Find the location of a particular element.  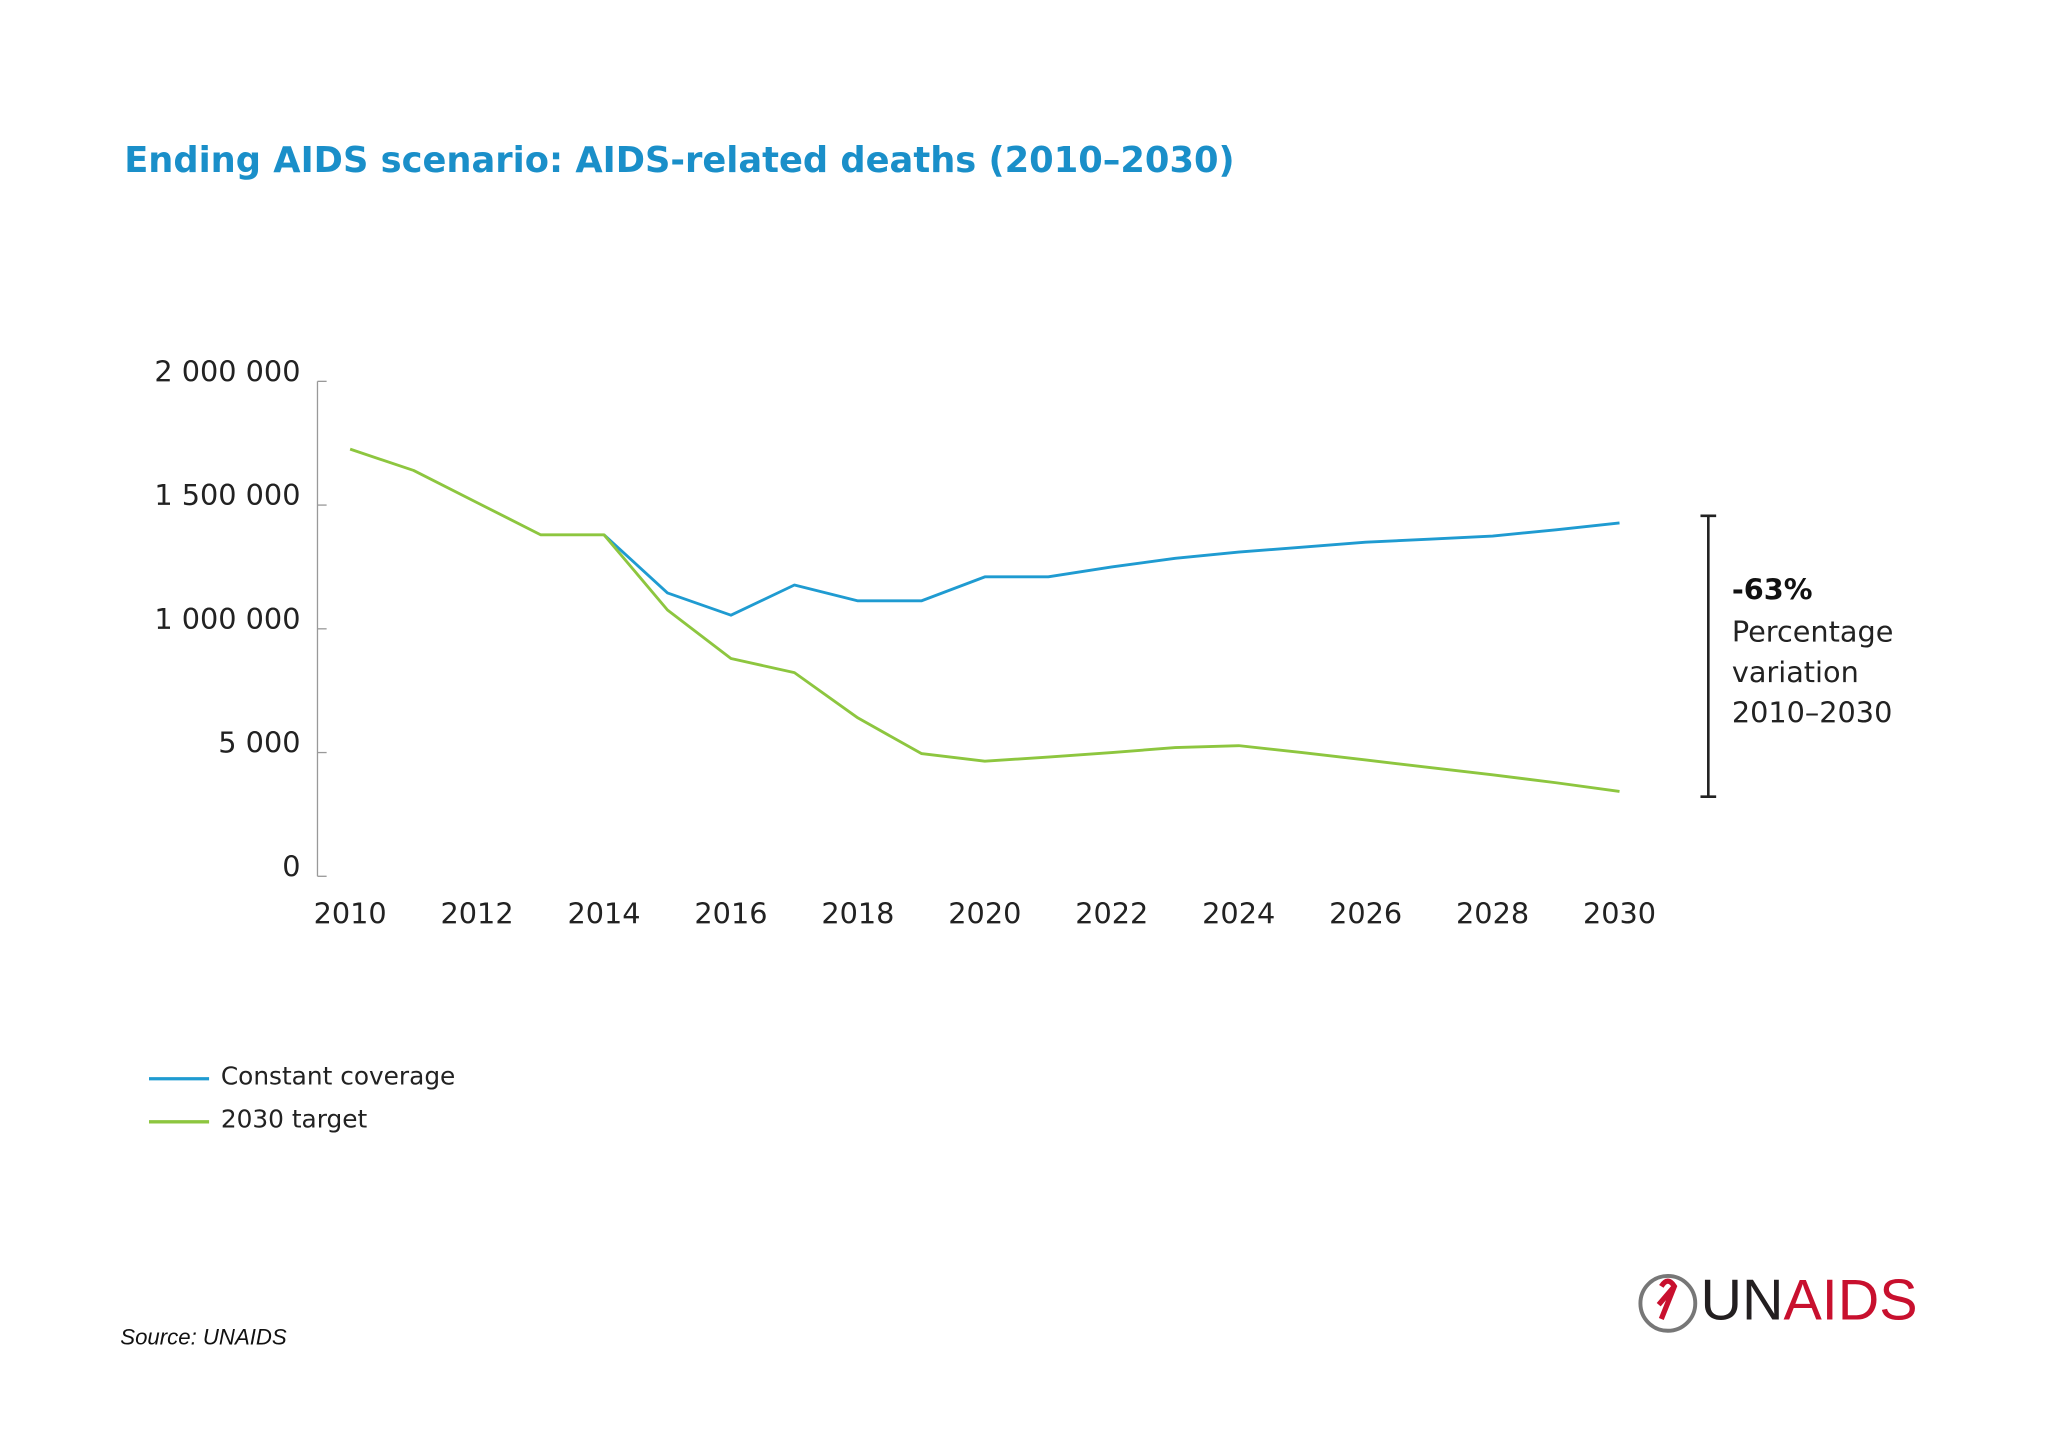

annotation-text: 2010–2030 is located at coordinates (1812, 712).